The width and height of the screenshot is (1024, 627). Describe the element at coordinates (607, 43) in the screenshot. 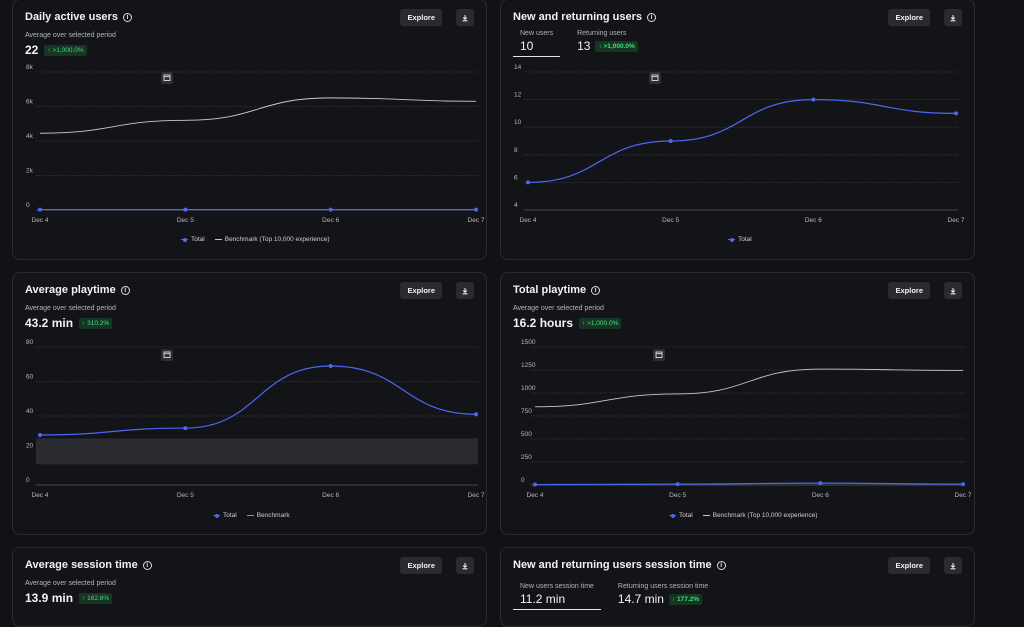

I see `tab-returning-users: Returning users 13 ↑ >1,000.0%` at that location.